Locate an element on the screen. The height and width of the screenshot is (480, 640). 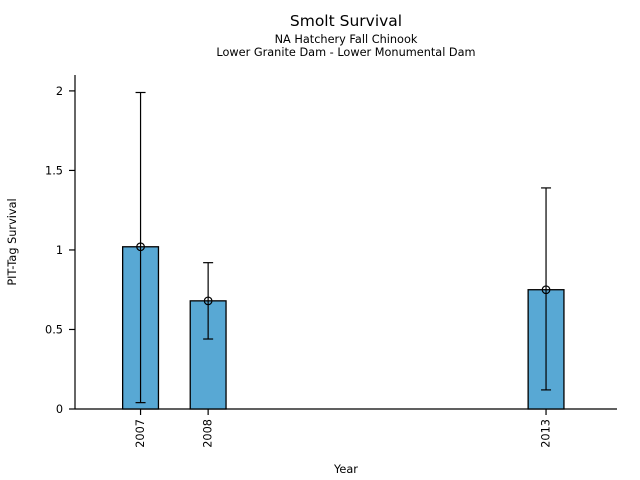
y-axis-title: PIT-Tag Survival is located at coordinates (12, 241).